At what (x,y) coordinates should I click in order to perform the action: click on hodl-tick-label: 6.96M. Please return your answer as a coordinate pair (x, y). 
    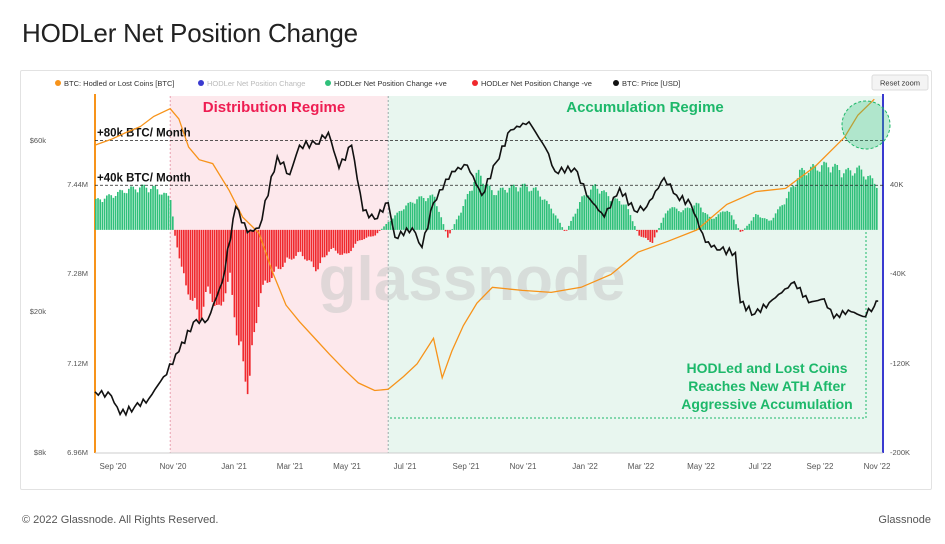
    Looking at the image, I should click on (77, 452).